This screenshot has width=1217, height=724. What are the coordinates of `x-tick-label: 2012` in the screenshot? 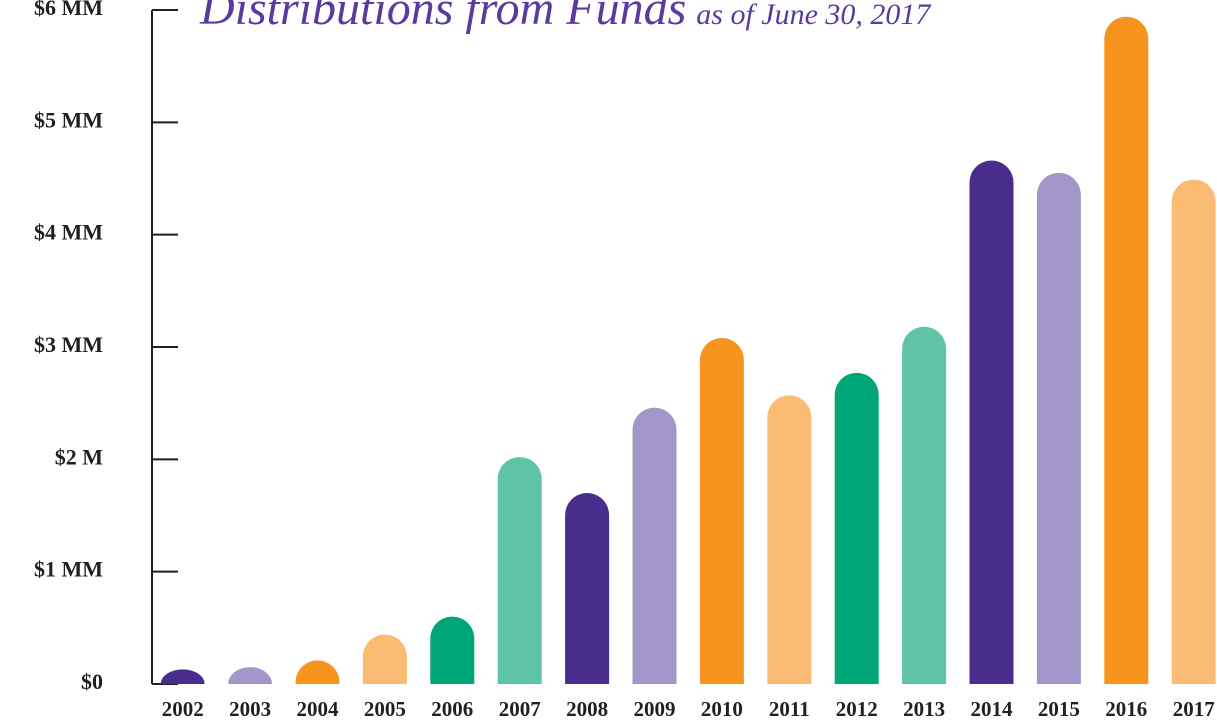 It's located at (857, 709).